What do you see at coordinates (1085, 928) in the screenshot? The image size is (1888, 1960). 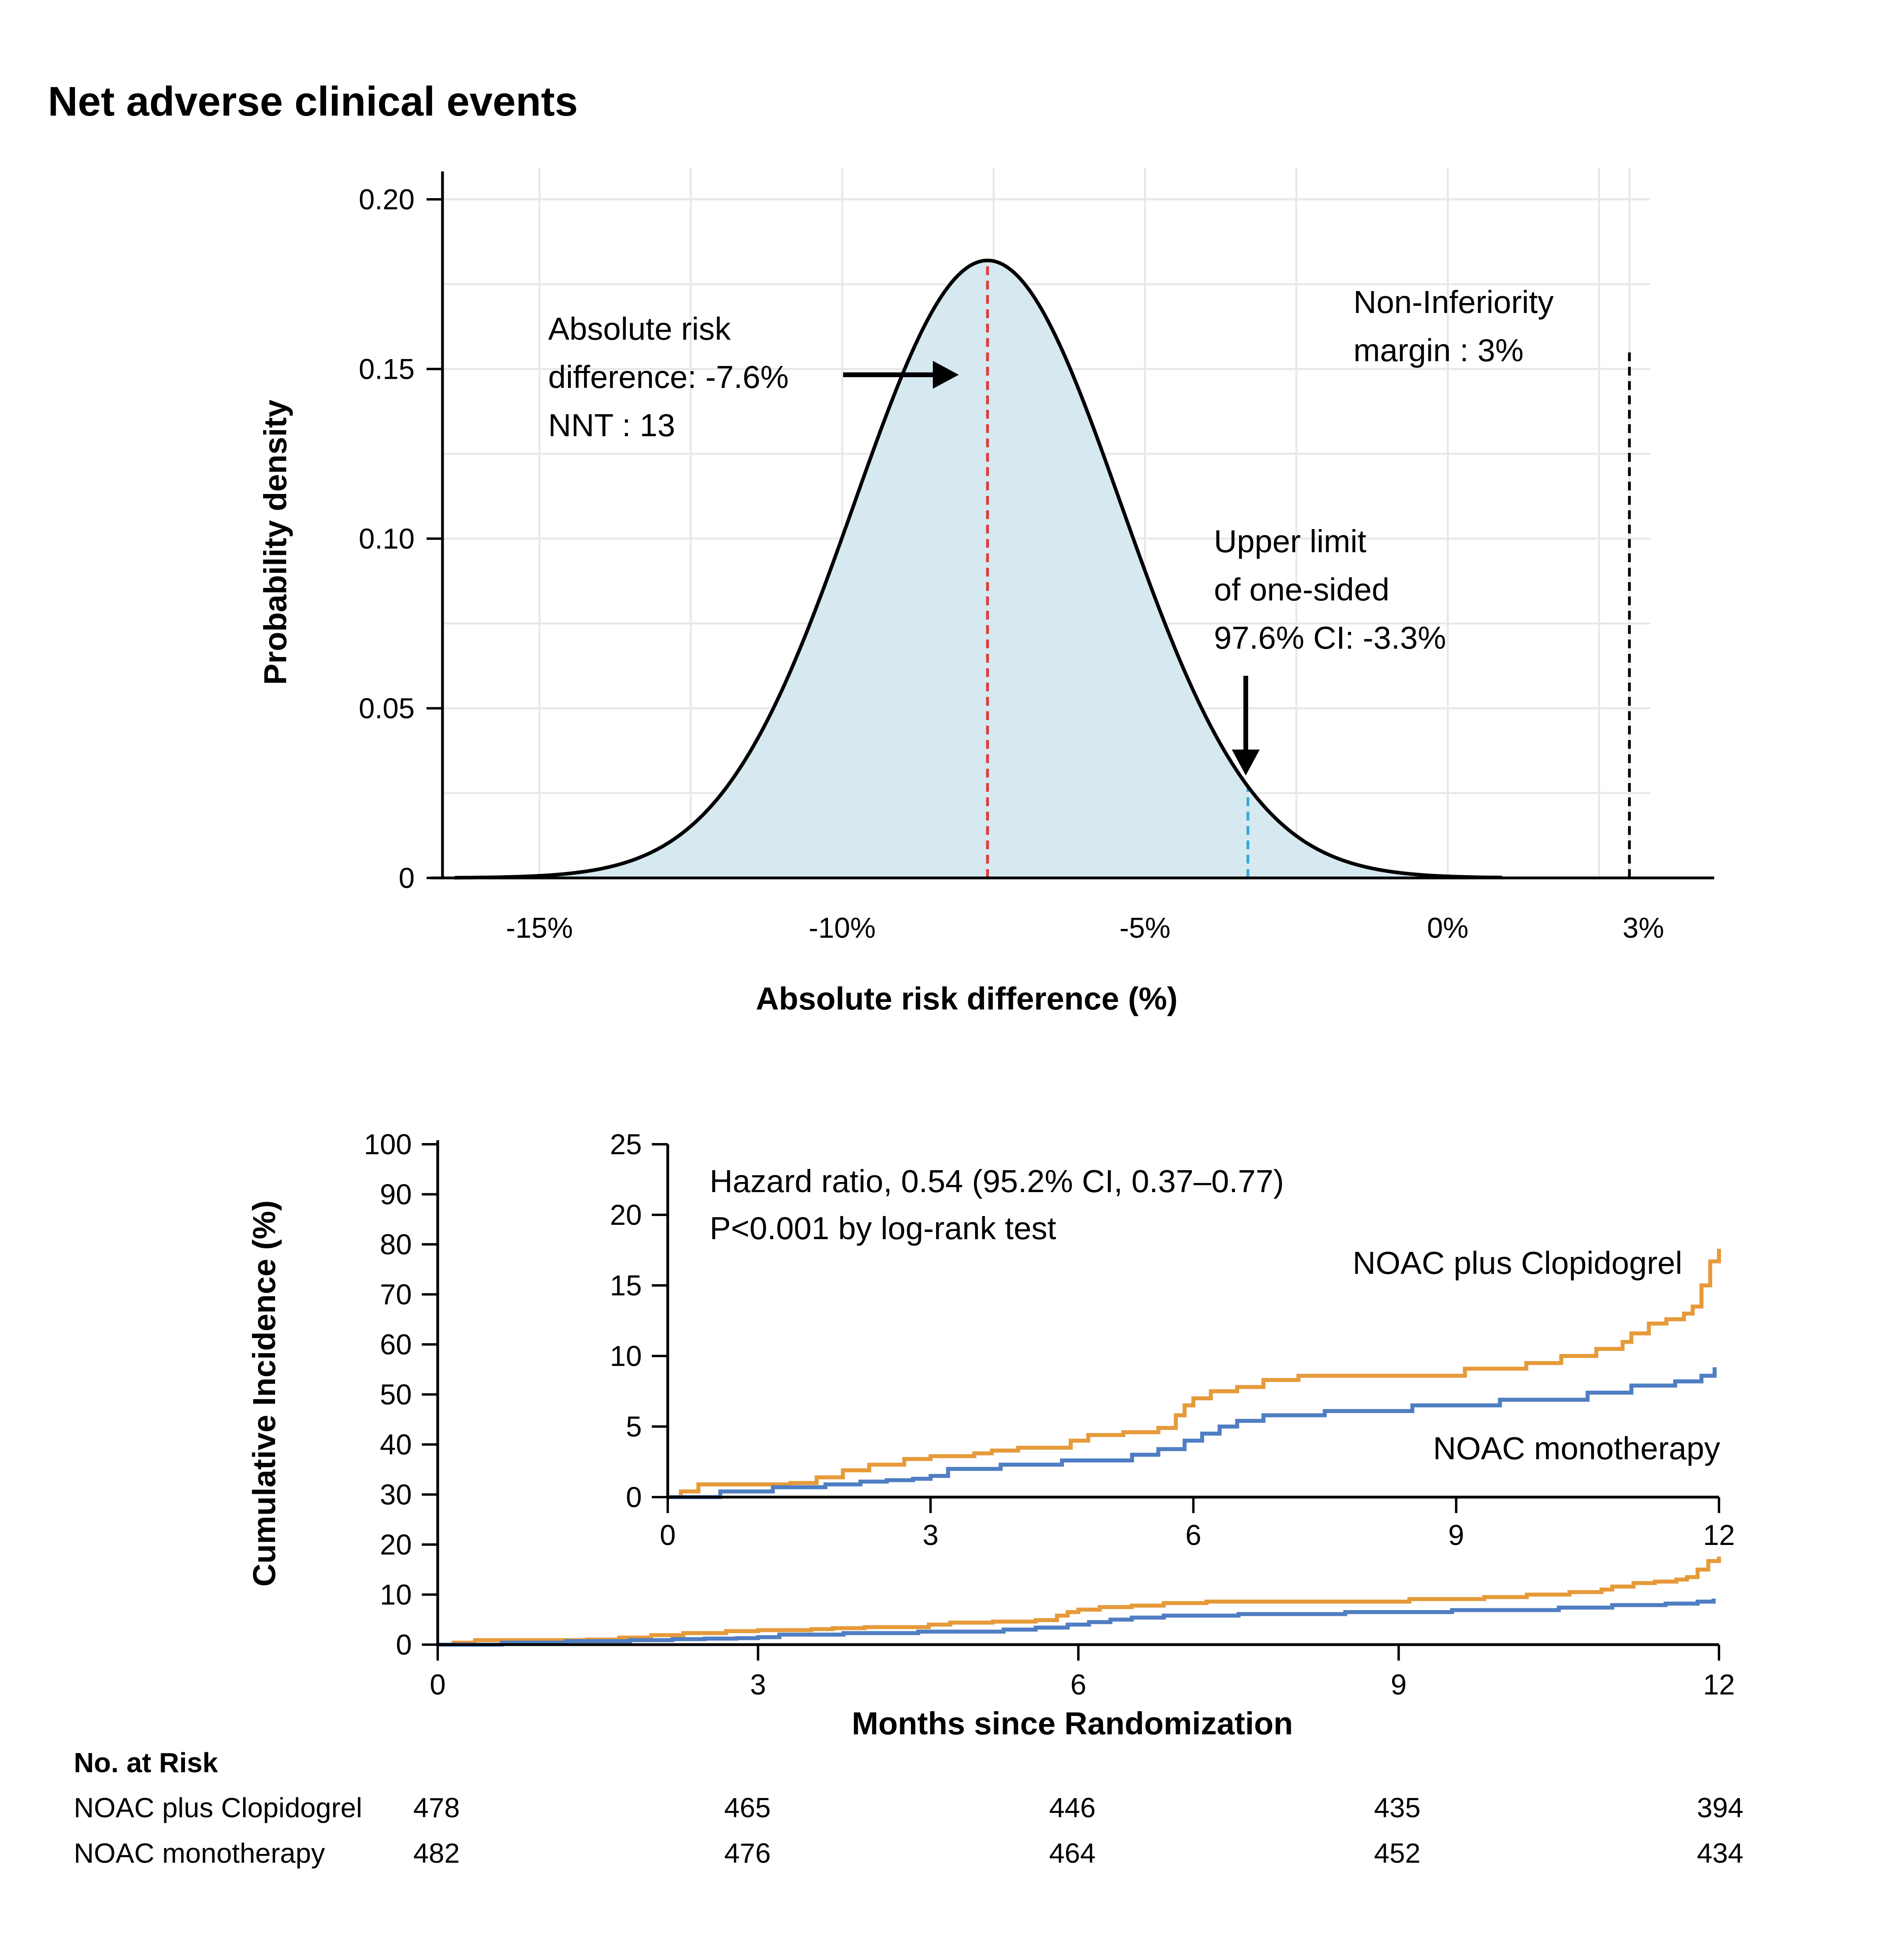 I see `density-x-ticks: -15% -10% -5% 0% 3%` at bounding box center [1085, 928].